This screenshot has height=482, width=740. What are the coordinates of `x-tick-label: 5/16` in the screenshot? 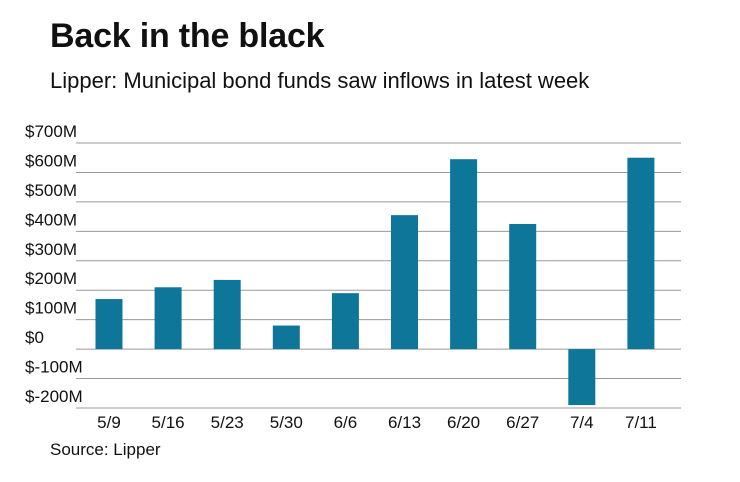 It's located at (168, 422).